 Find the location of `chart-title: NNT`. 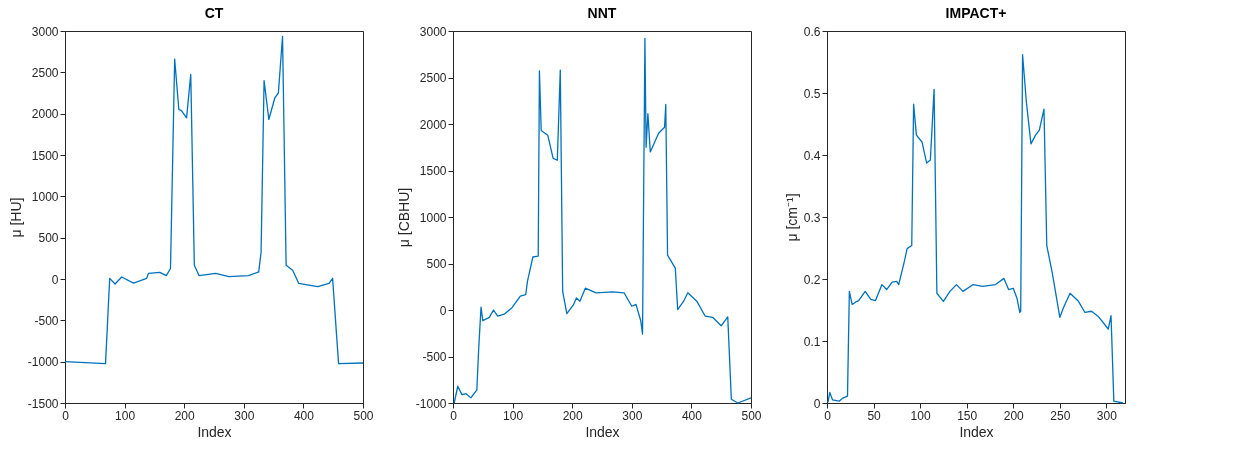

chart-title: NNT is located at coordinates (602, 13).